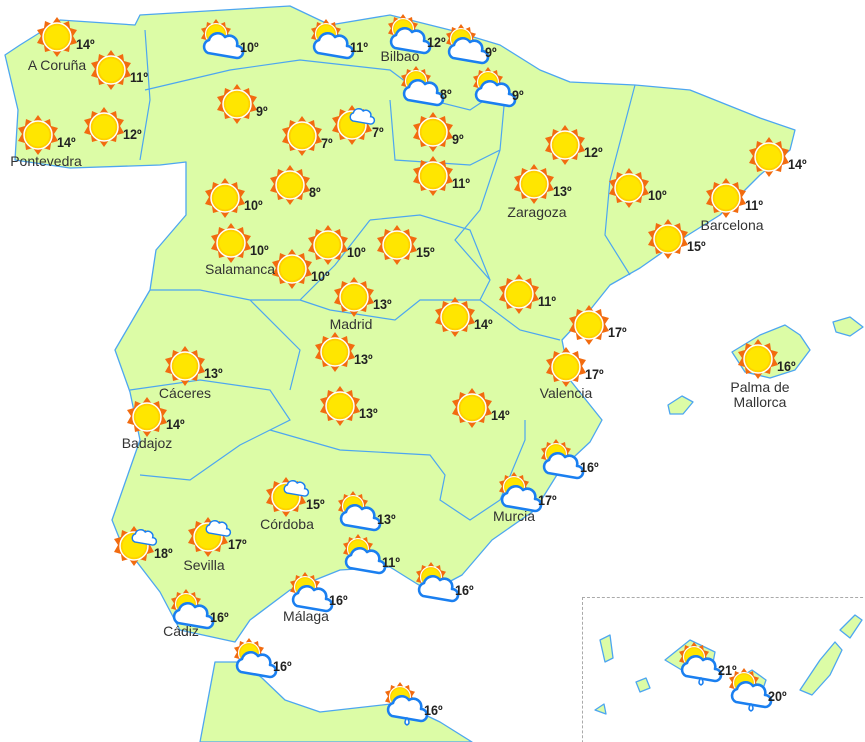 The width and height of the screenshot is (865, 742). Describe the element at coordinates (606, 648) in the screenshot. I see `la-palma` at that location.